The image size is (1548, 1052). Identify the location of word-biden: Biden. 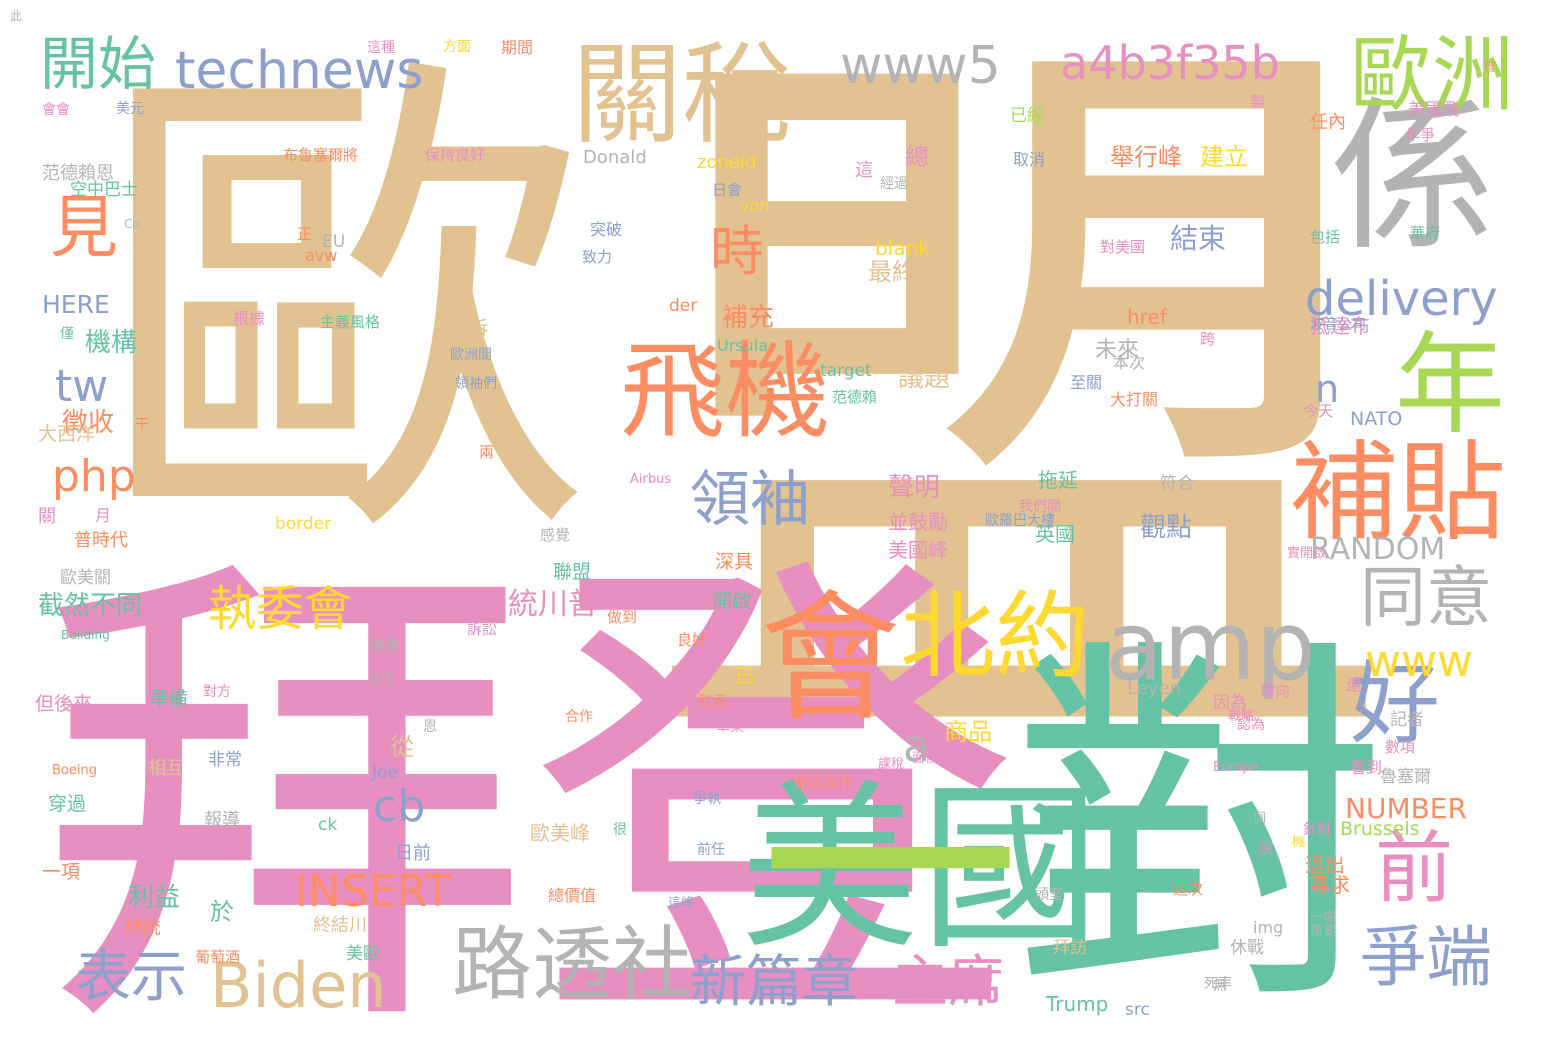
(298, 985).